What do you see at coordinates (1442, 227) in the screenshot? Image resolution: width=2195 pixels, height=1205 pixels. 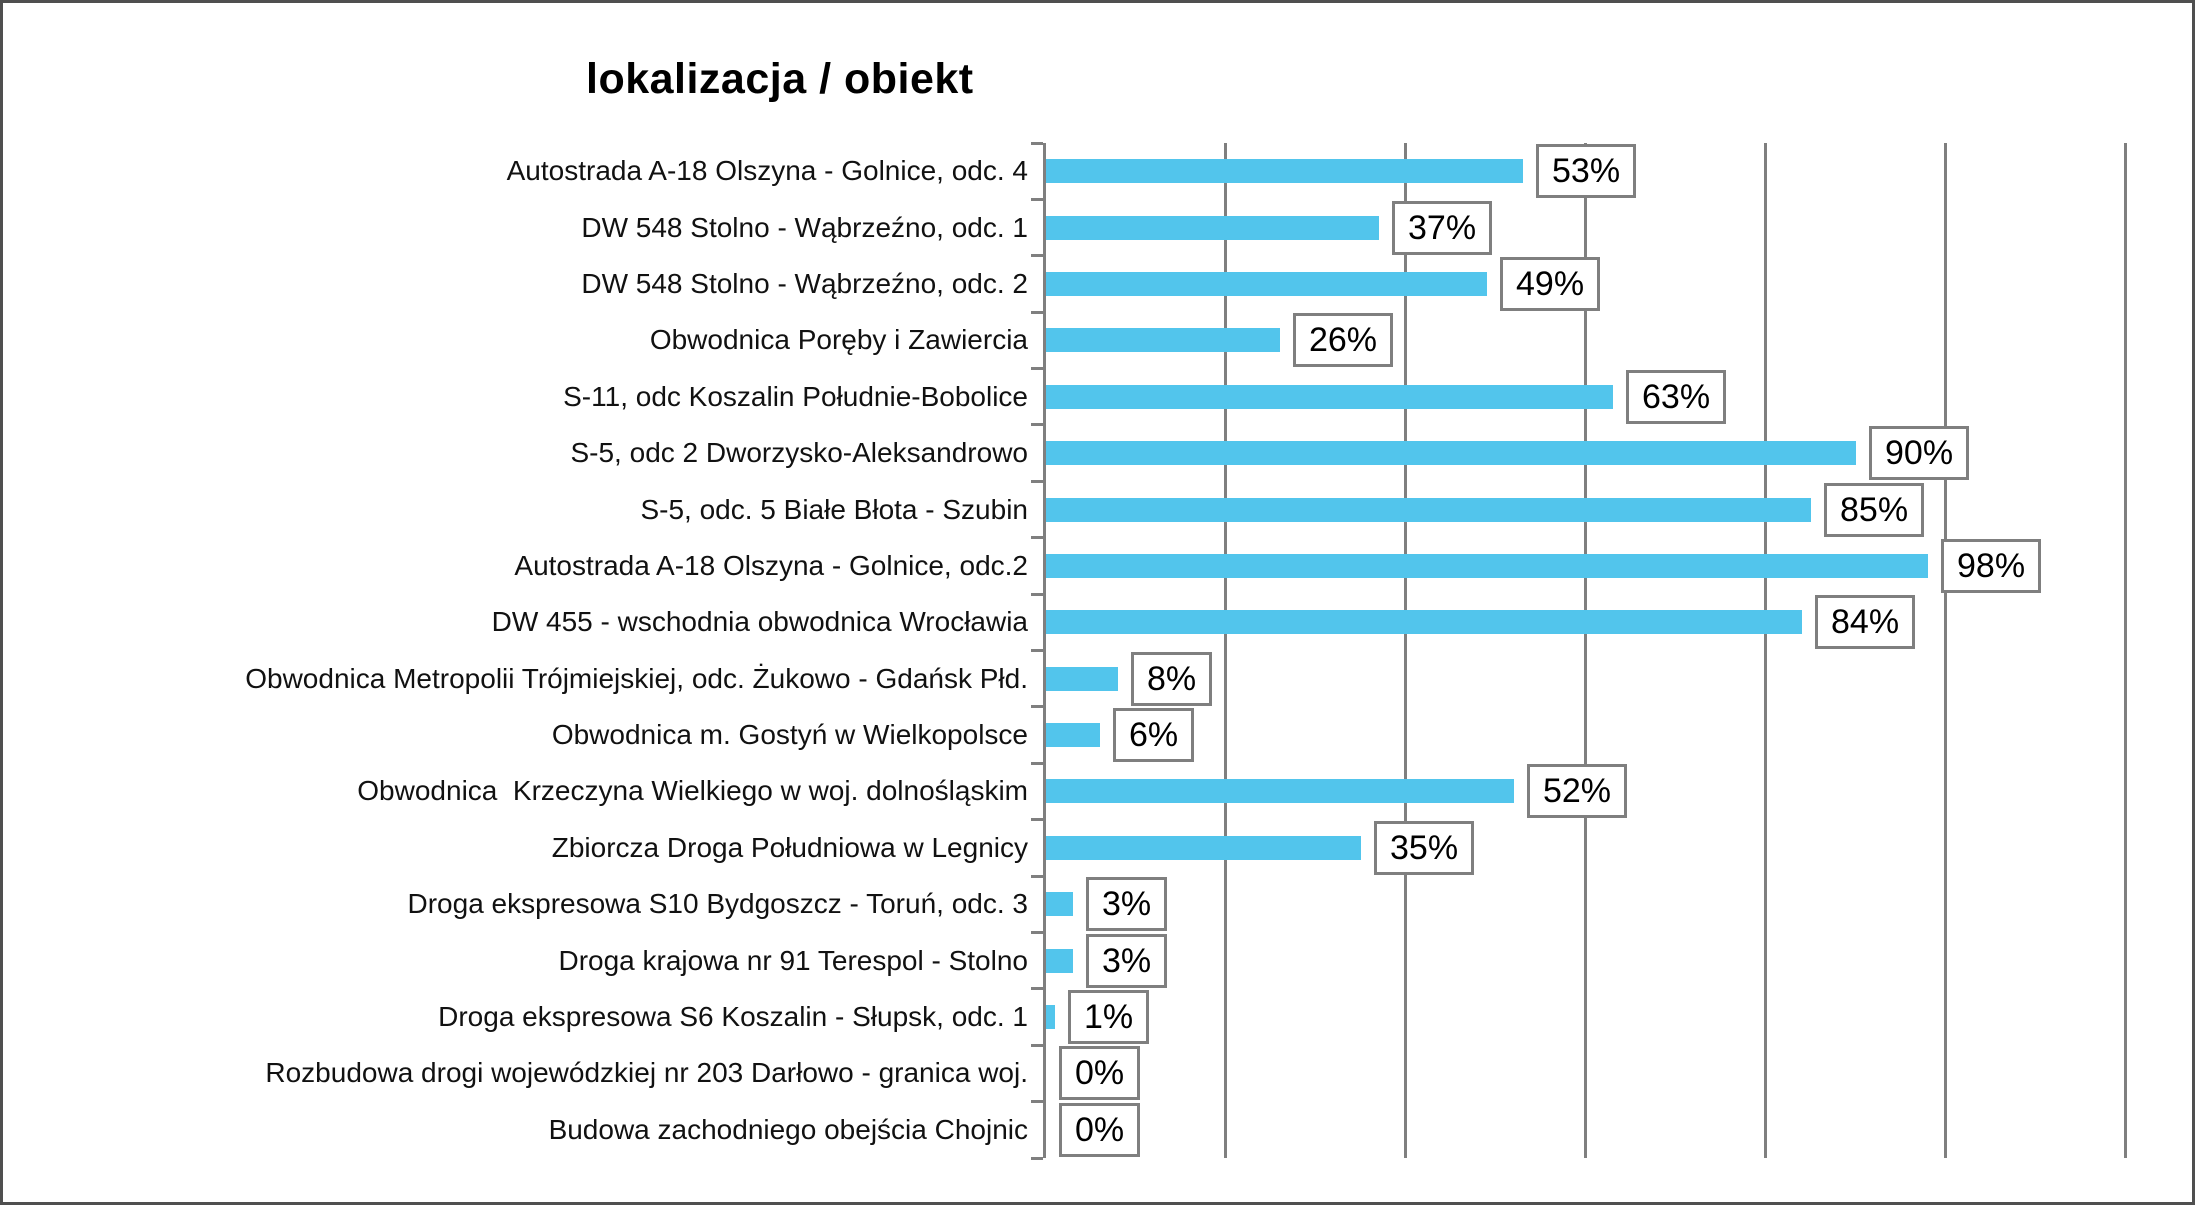 I see `value-label: 37%` at bounding box center [1442, 227].